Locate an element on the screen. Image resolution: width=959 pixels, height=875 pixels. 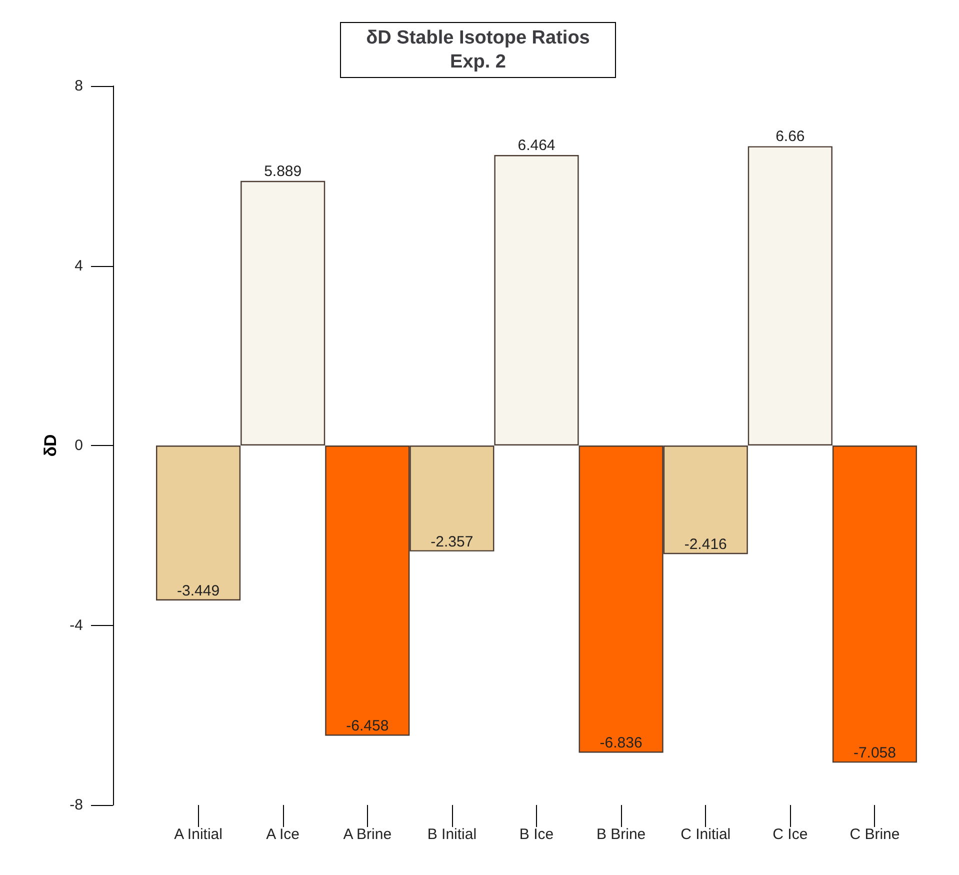
y-axis-title: δD is located at coordinates (50, 445).